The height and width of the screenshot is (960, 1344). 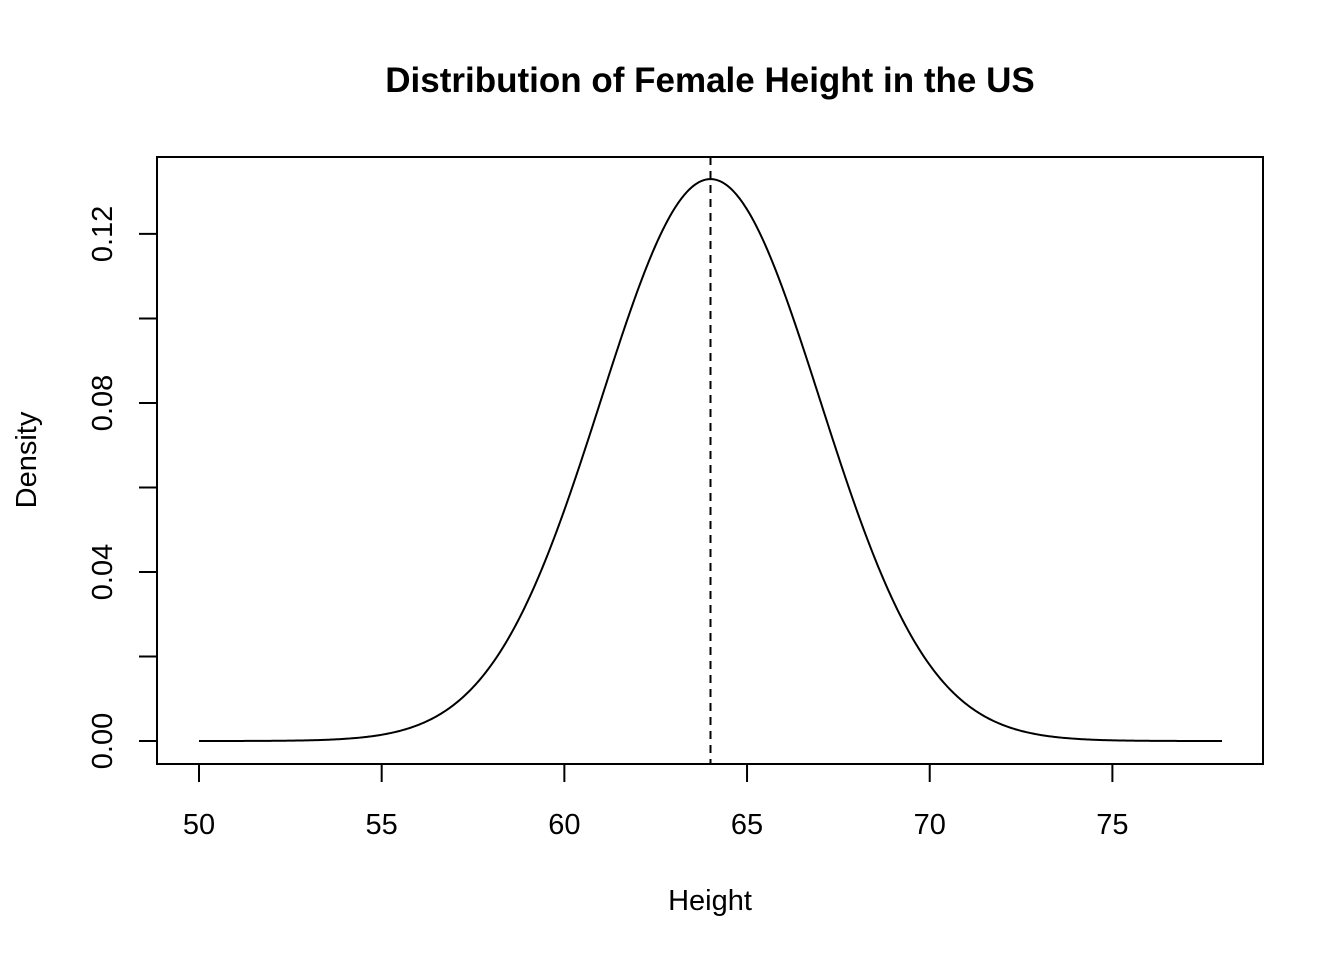 I want to click on y-tick-label: 0.04, so click(x=103, y=572).